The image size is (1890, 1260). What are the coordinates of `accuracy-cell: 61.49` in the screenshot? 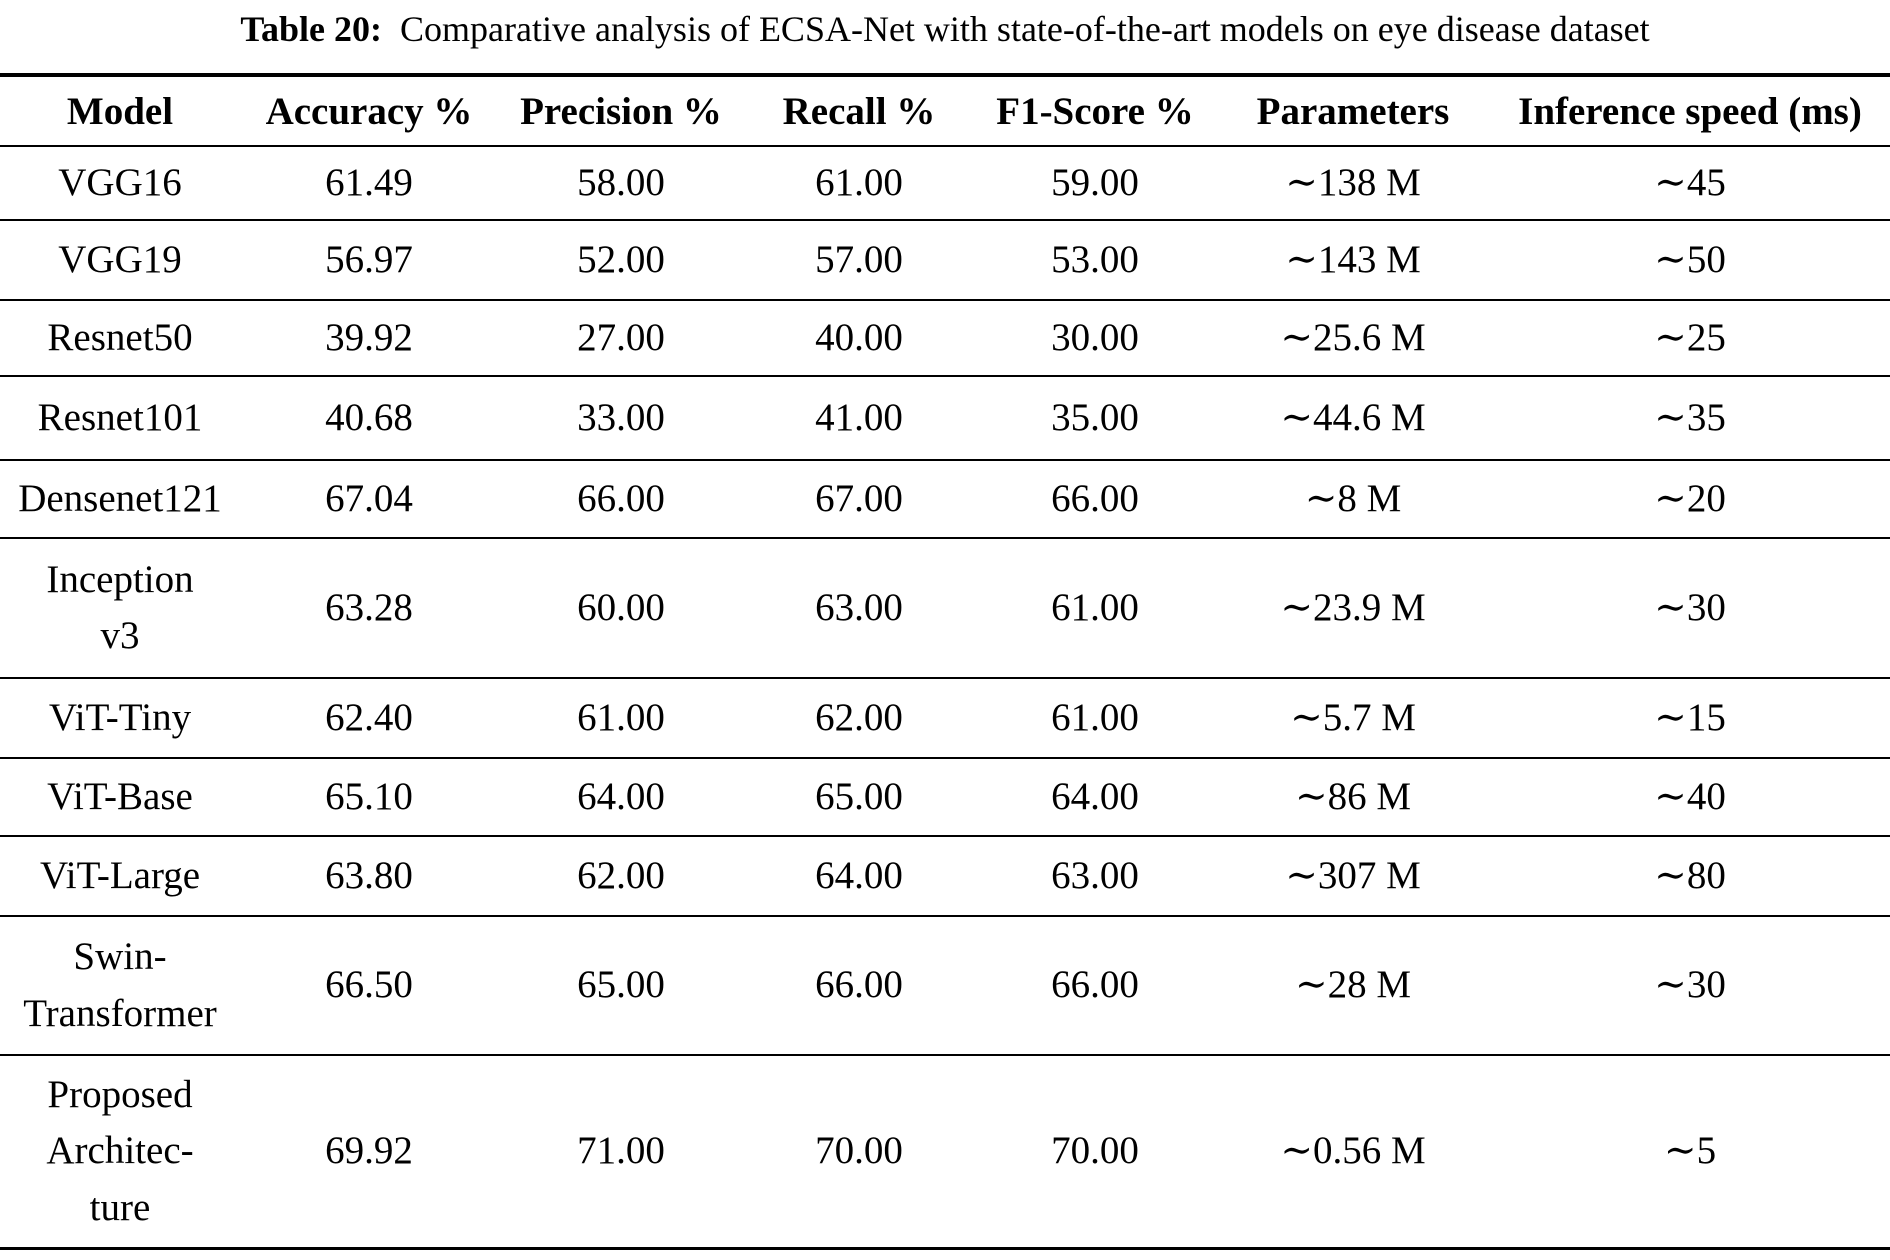 It's located at (369, 182).